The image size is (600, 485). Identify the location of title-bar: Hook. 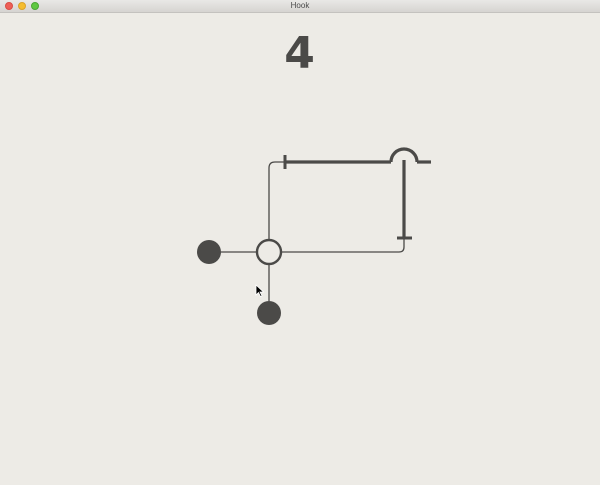
(300, 6).